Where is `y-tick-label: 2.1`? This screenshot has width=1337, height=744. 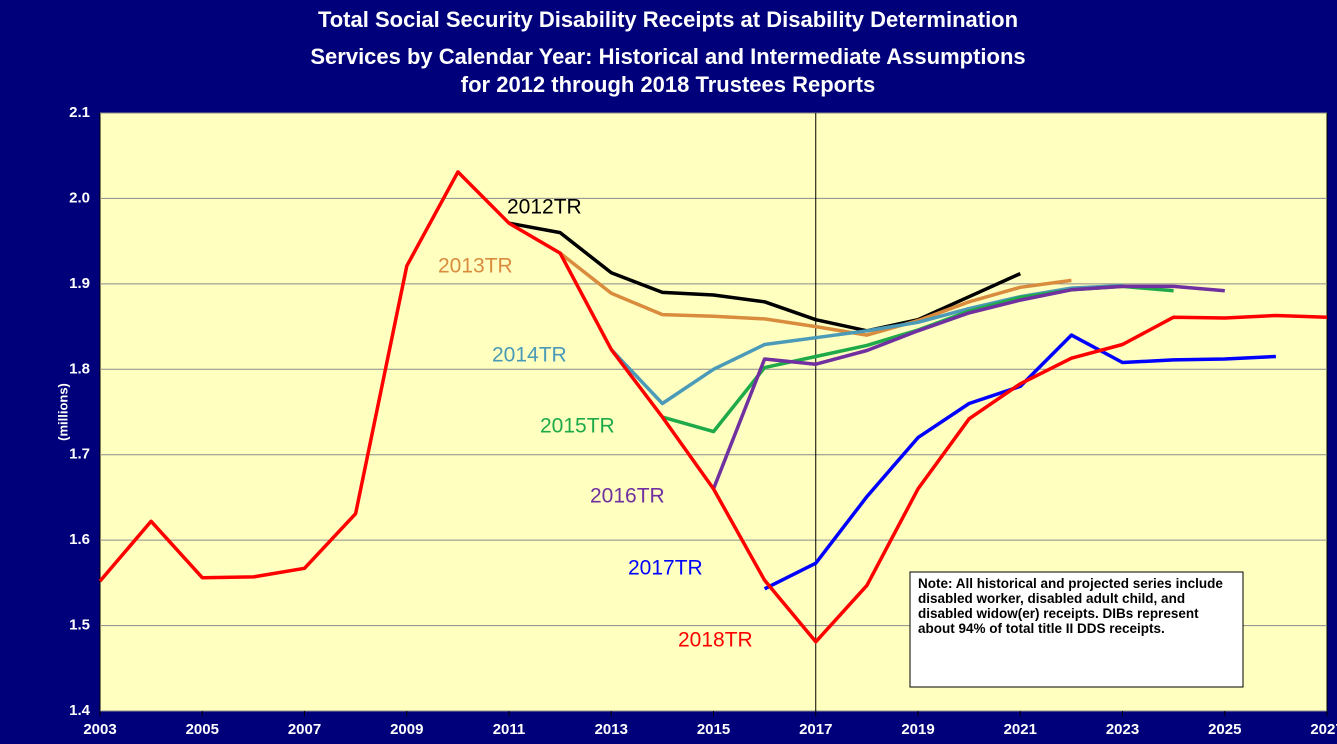 y-tick-label: 2.1 is located at coordinates (79, 112).